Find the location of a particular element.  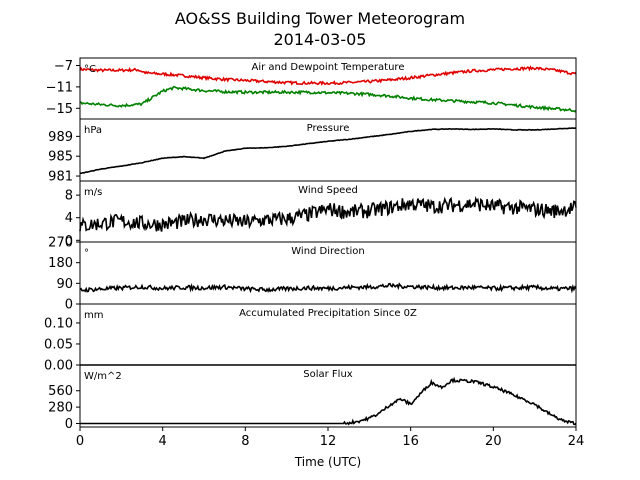

panel-6-y-tick-label-1: 0 is located at coordinates (69, 424).